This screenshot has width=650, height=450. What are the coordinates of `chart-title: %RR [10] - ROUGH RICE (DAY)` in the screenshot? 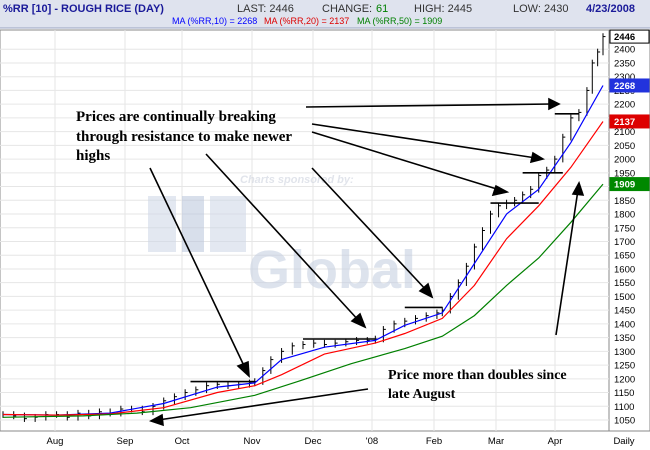 It's located at (83, 9).